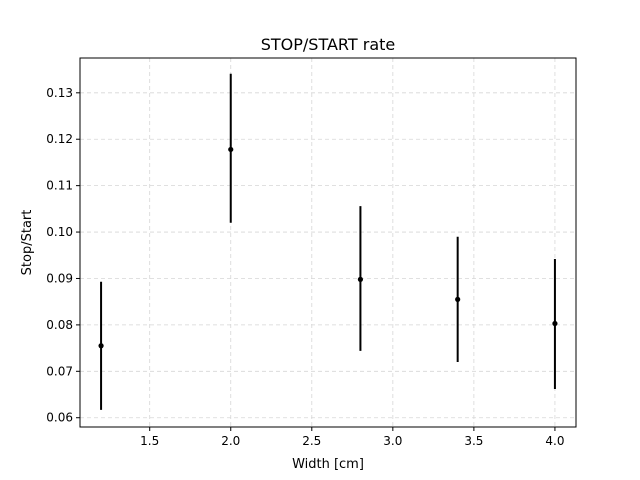 The width and height of the screenshot is (640, 480). Describe the element at coordinates (328, 464) in the screenshot. I see `x-axis-label: Width [cm]` at that location.